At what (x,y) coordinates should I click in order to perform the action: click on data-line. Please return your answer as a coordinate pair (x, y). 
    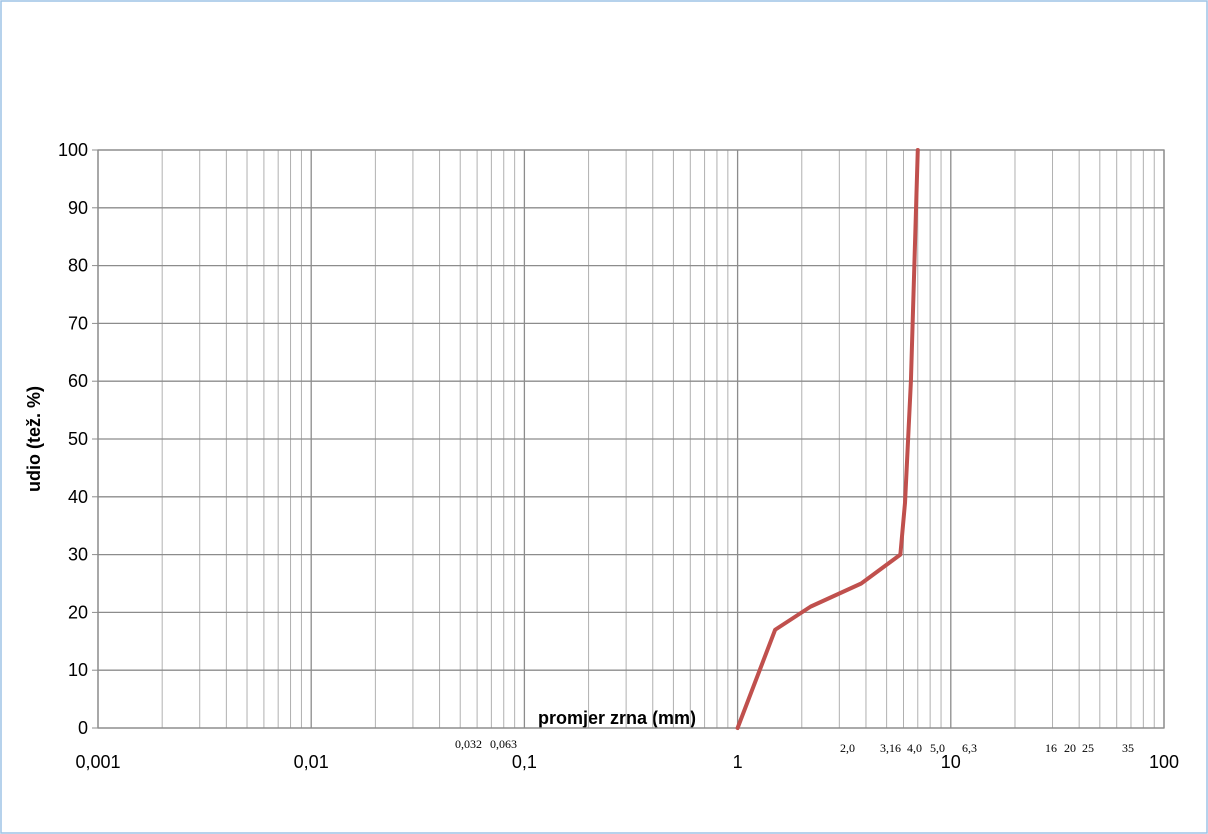
    Looking at the image, I should click on (827, 439).